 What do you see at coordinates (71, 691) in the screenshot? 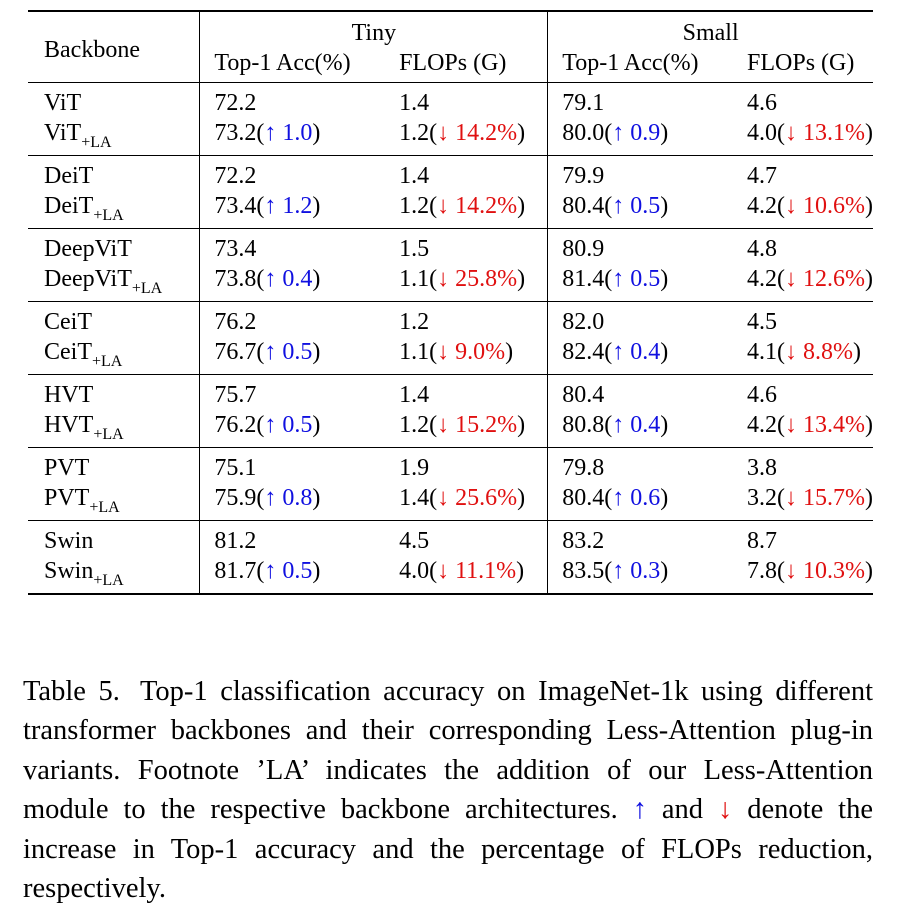
I see `caption-label: Table 5.` at bounding box center [71, 691].